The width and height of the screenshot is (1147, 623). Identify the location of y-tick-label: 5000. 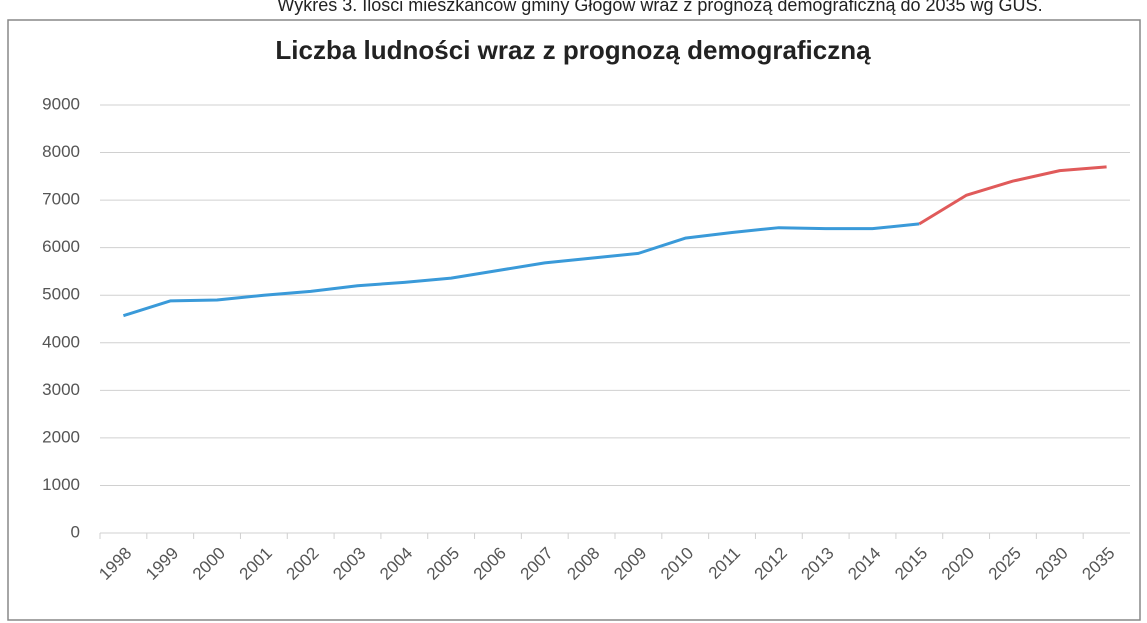
(61, 294).